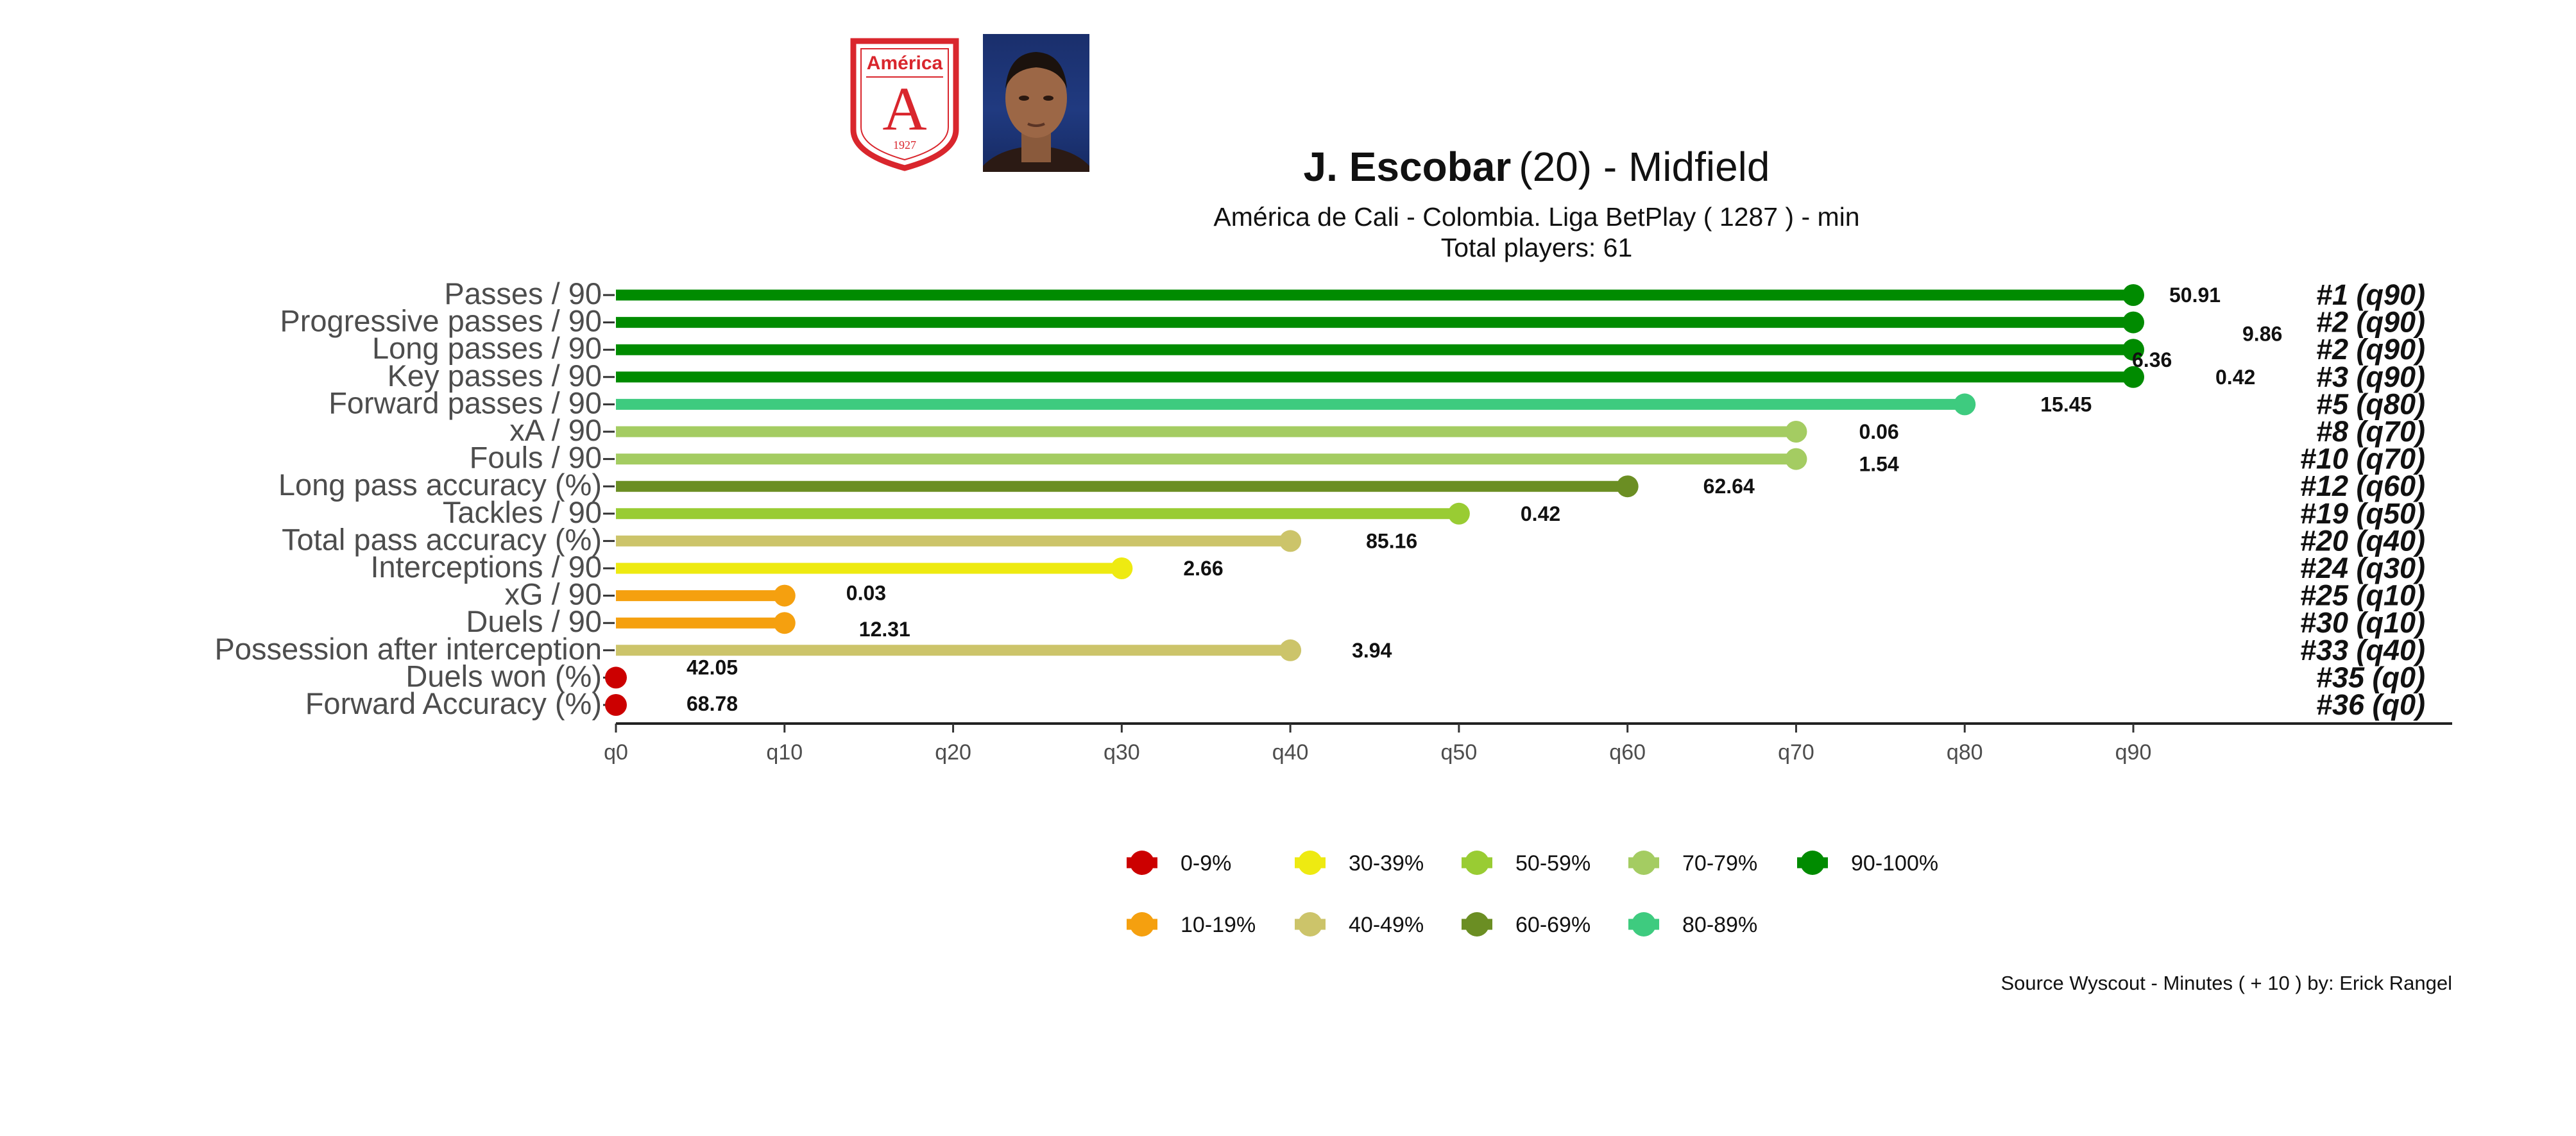  Describe the element at coordinates (1464, 594) in the screenshot. I see `metric-row: xG / 90 0.03 #25 (q10)` at that location.